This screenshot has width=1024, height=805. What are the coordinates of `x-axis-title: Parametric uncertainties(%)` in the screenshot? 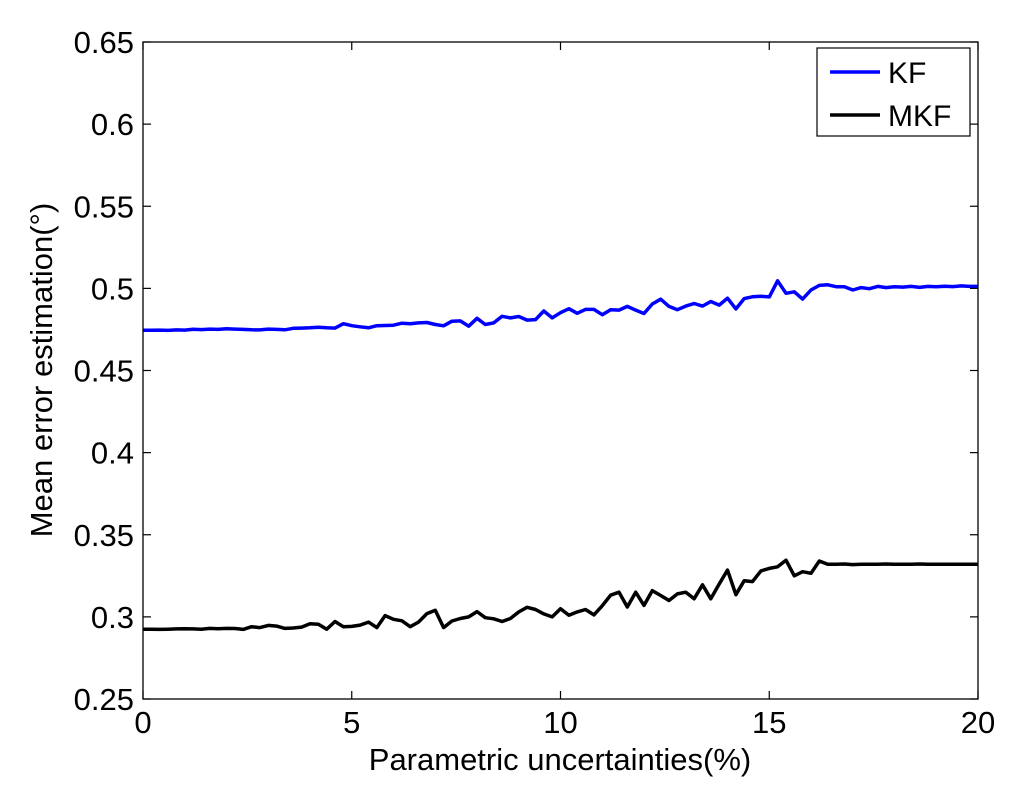 It's located at (560, 759).